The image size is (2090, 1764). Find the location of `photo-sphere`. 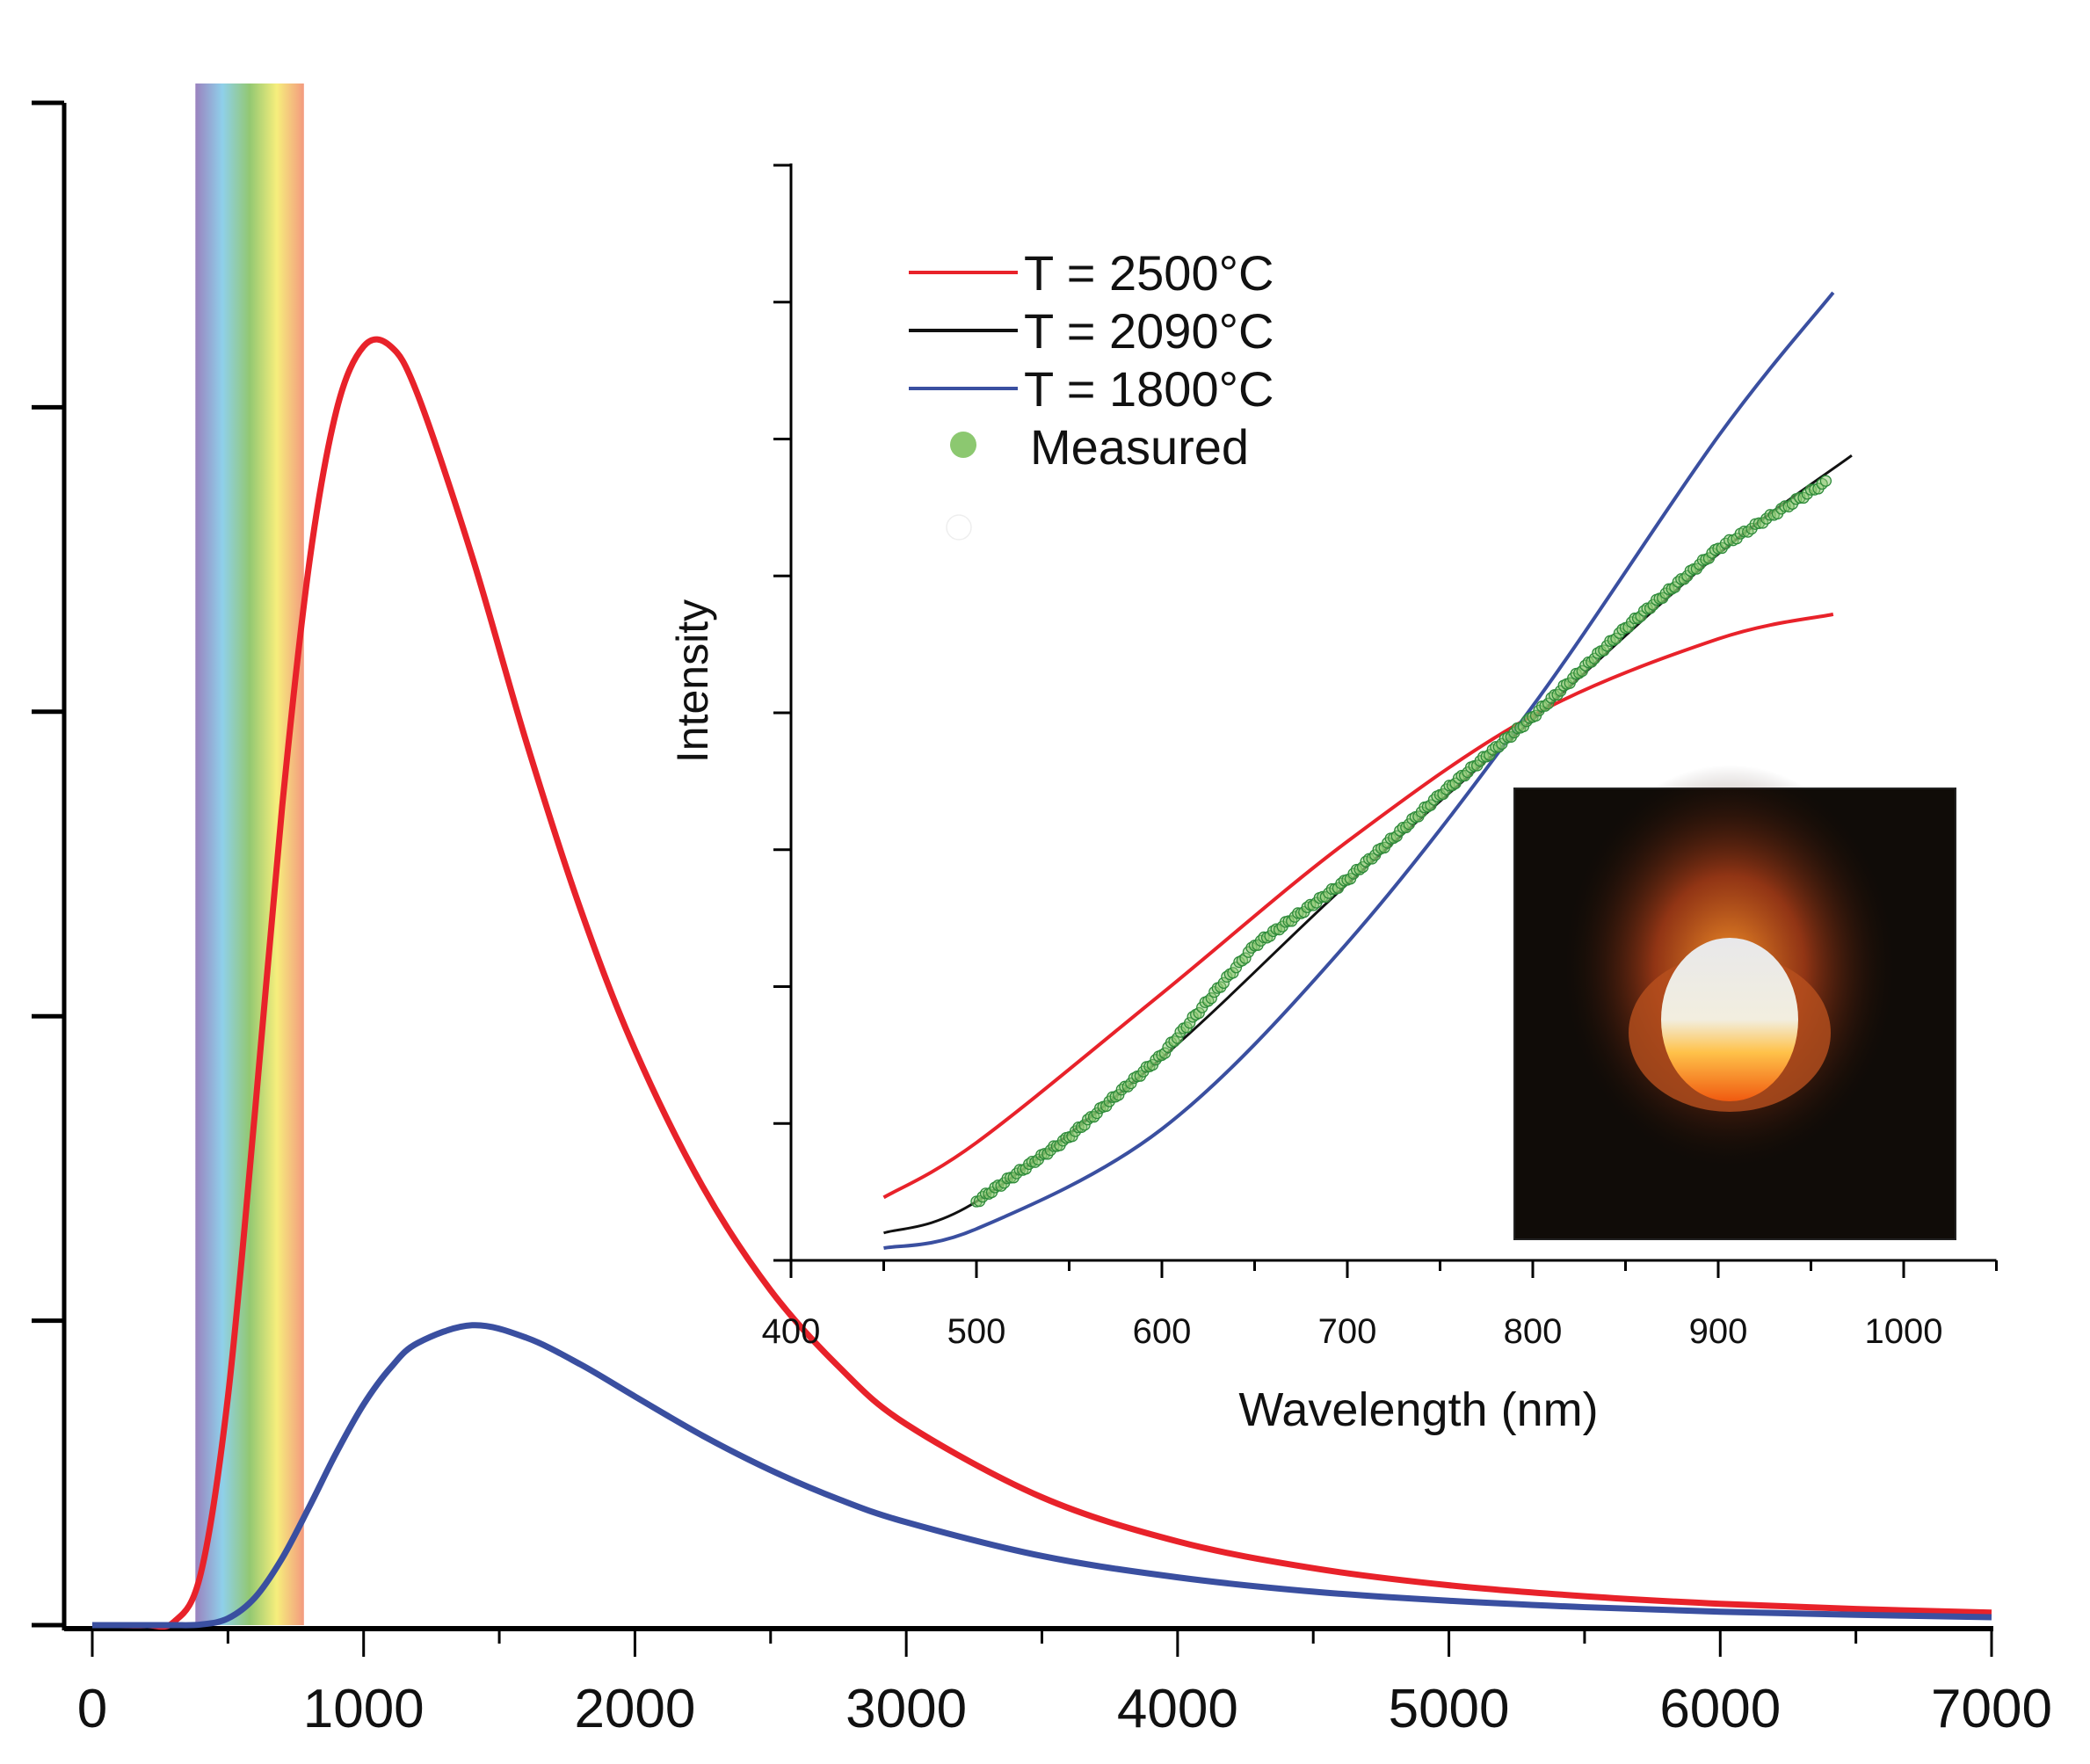

photo-sphere is located at coordinates (1729, 1019).